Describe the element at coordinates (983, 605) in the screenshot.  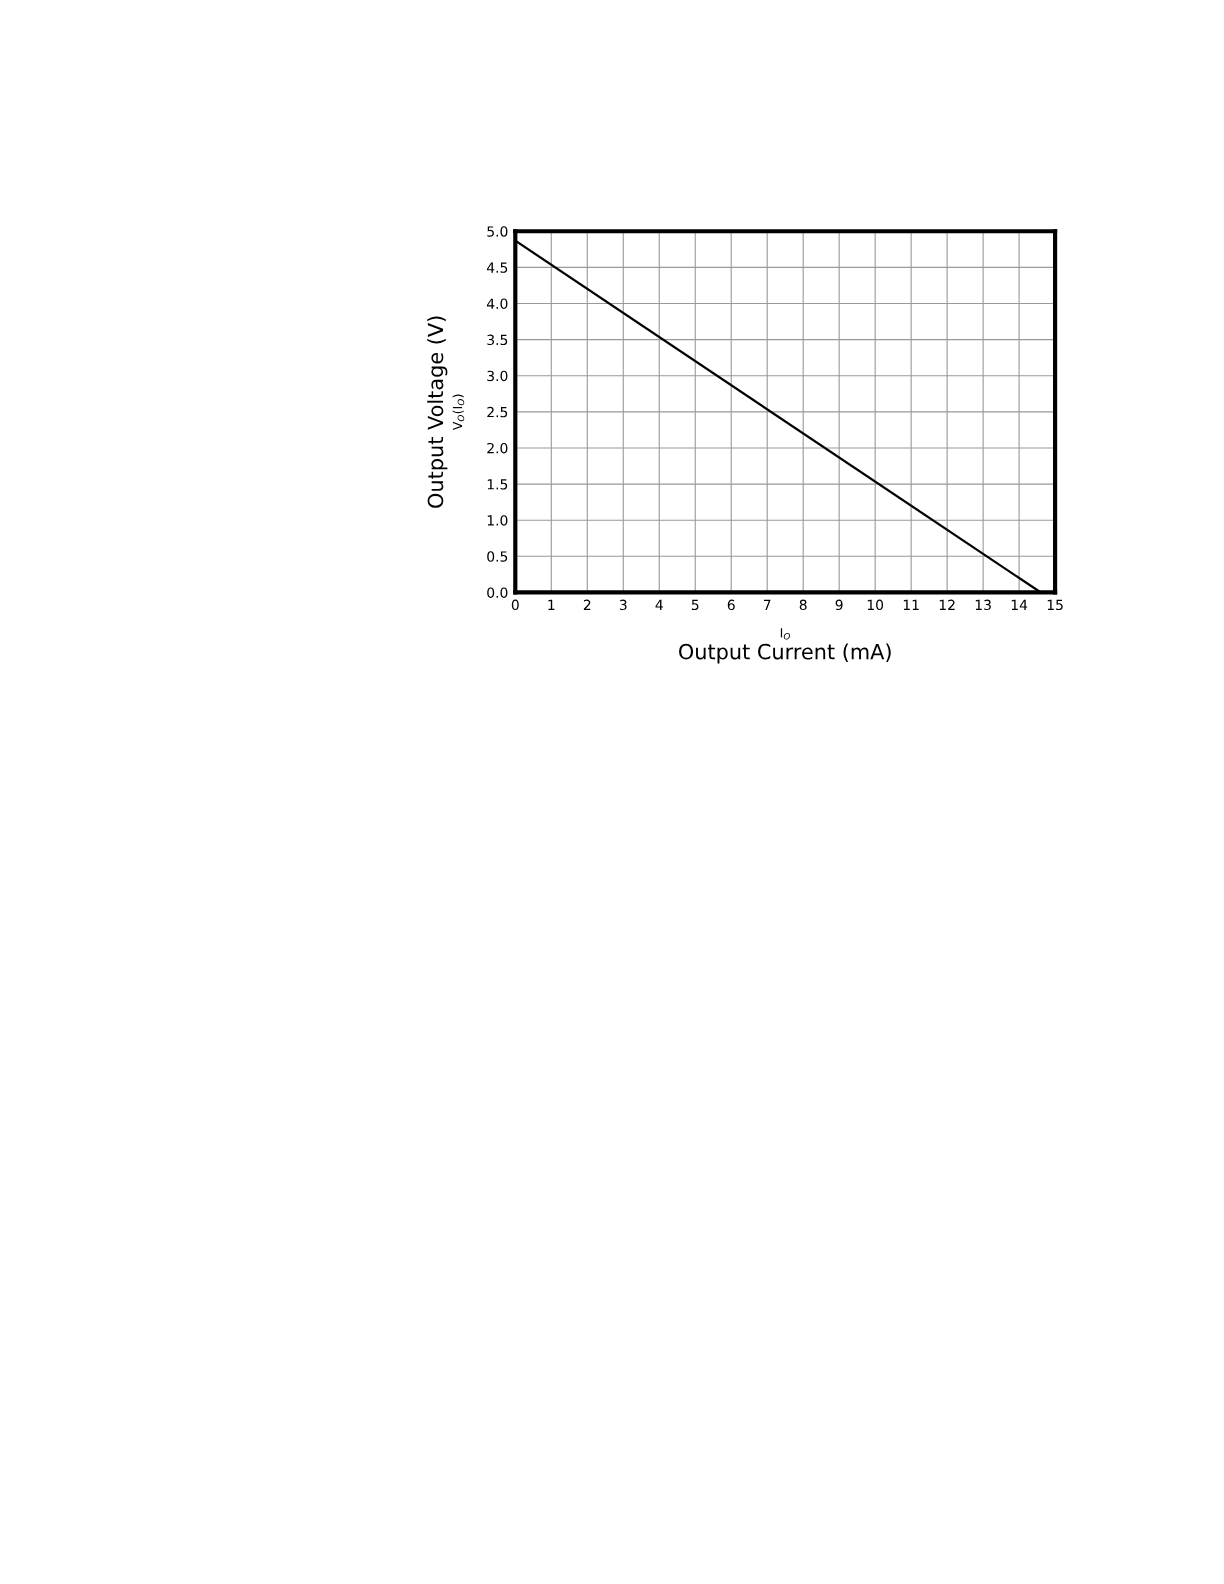
I see `x-tick-label: 13` at that location.